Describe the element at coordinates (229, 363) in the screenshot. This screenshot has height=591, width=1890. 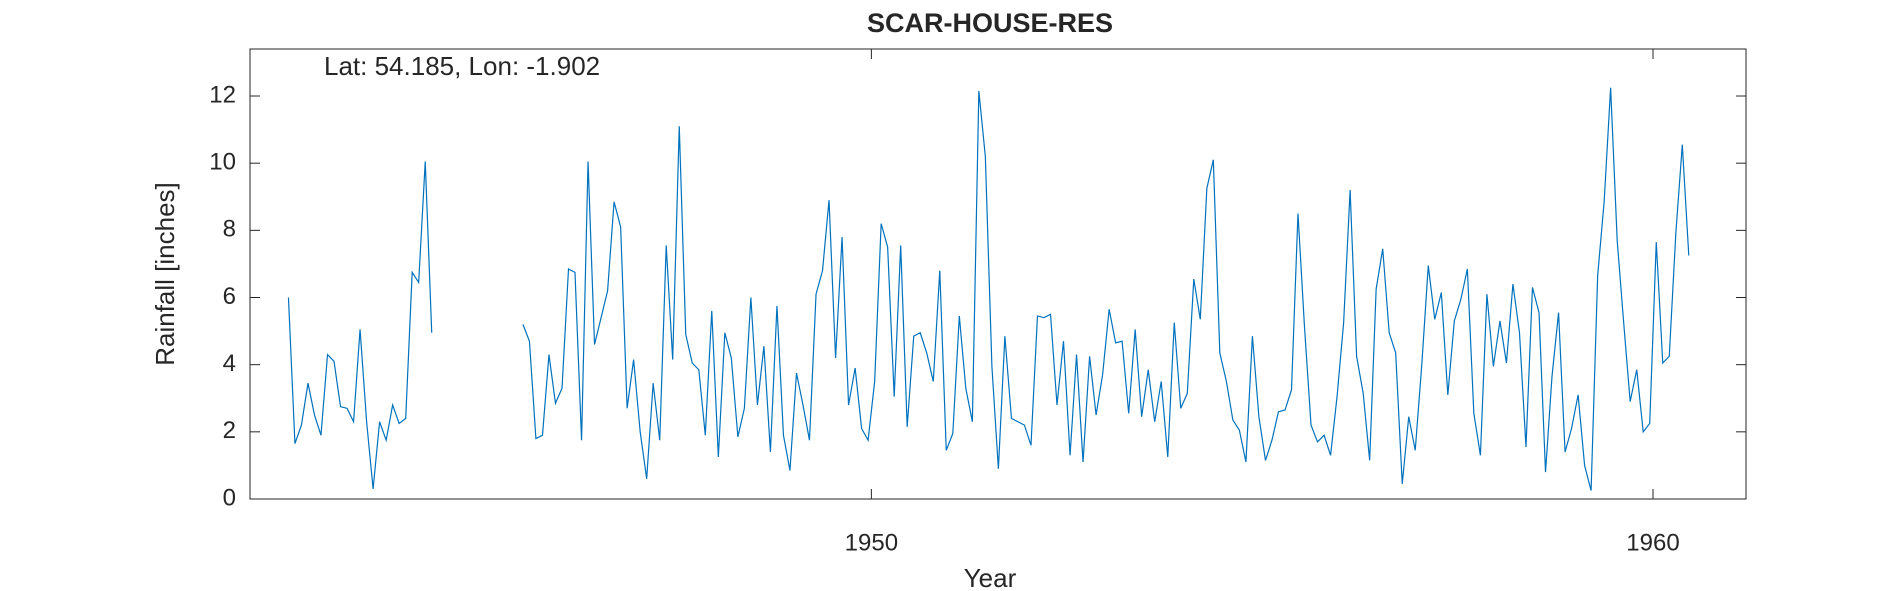
I see `y-tick-label: 4` at that location.